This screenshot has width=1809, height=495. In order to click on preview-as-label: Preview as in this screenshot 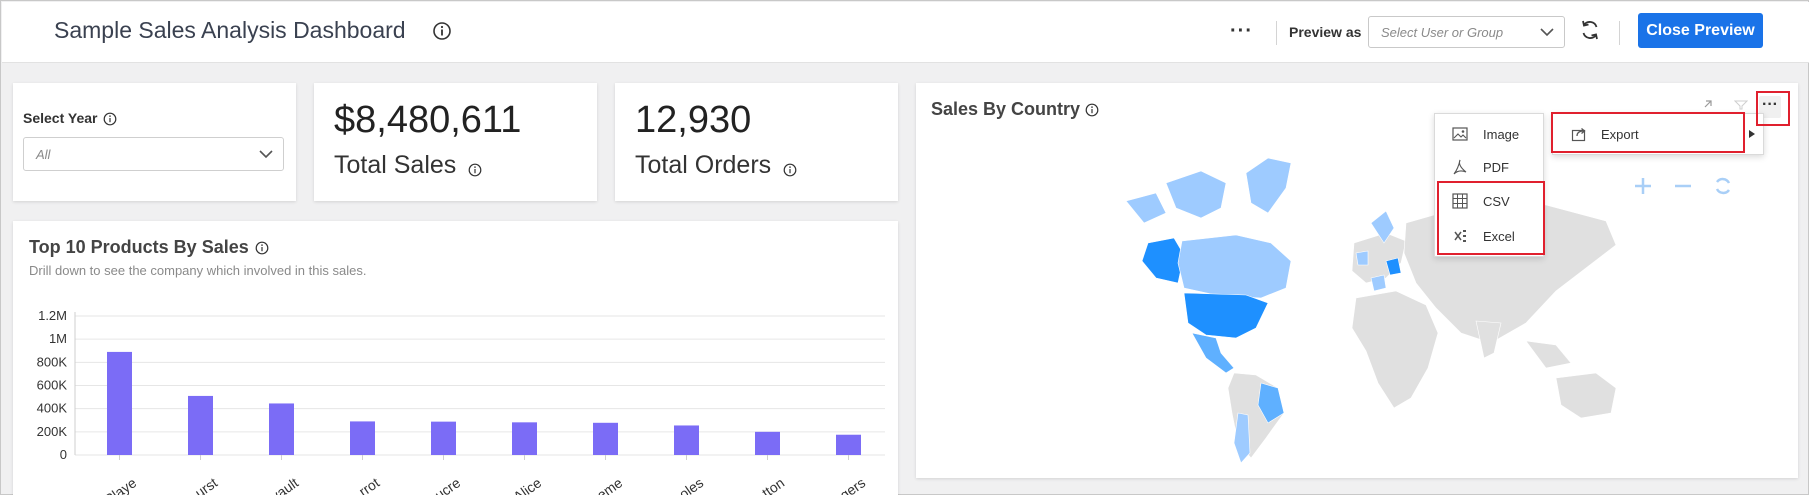, I will do `click(1325, 32)`.